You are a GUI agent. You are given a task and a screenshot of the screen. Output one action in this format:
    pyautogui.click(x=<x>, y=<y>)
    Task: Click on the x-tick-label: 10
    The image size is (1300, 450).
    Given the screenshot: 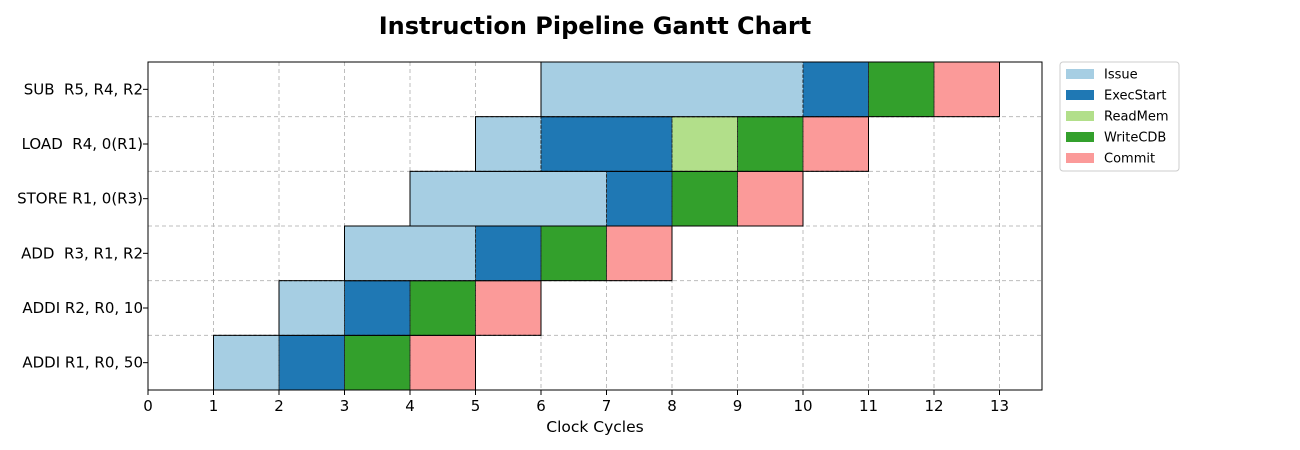 What is the action you would take?
    pyautogui.click(x=802, y=406)
    